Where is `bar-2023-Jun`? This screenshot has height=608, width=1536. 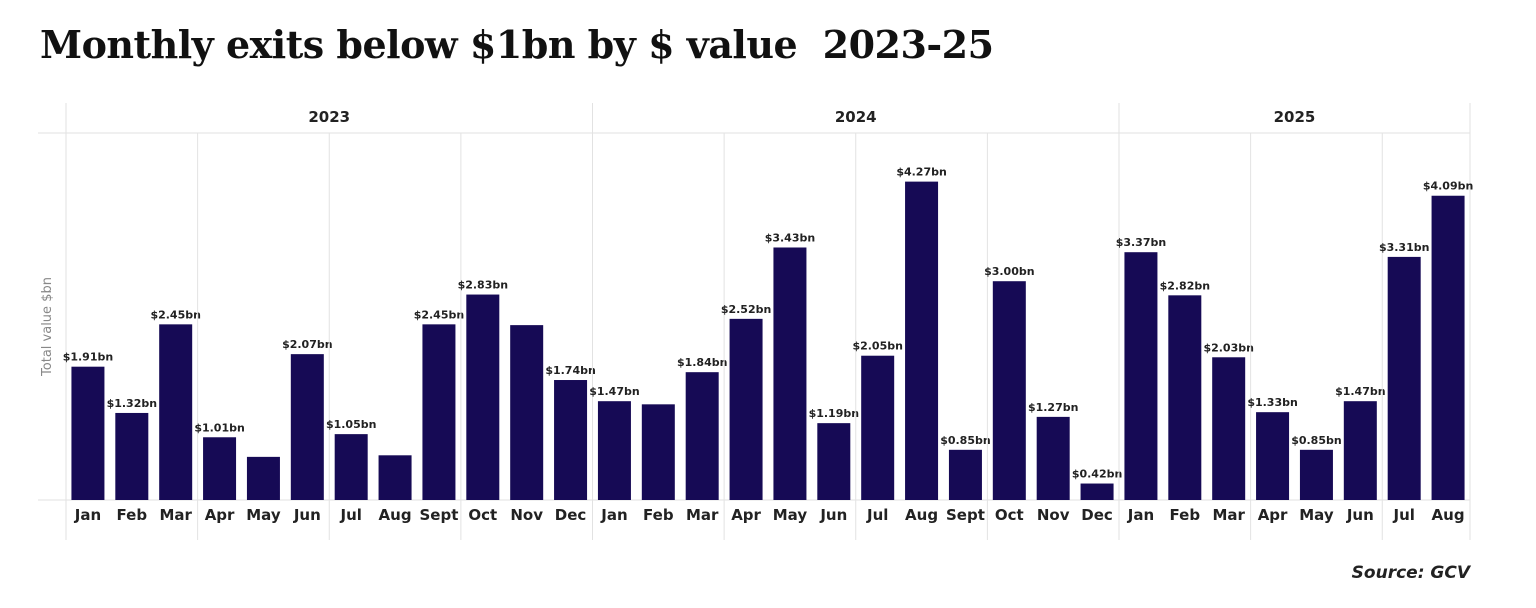
bar-2023-Jun is located at coordinates (307, 427).